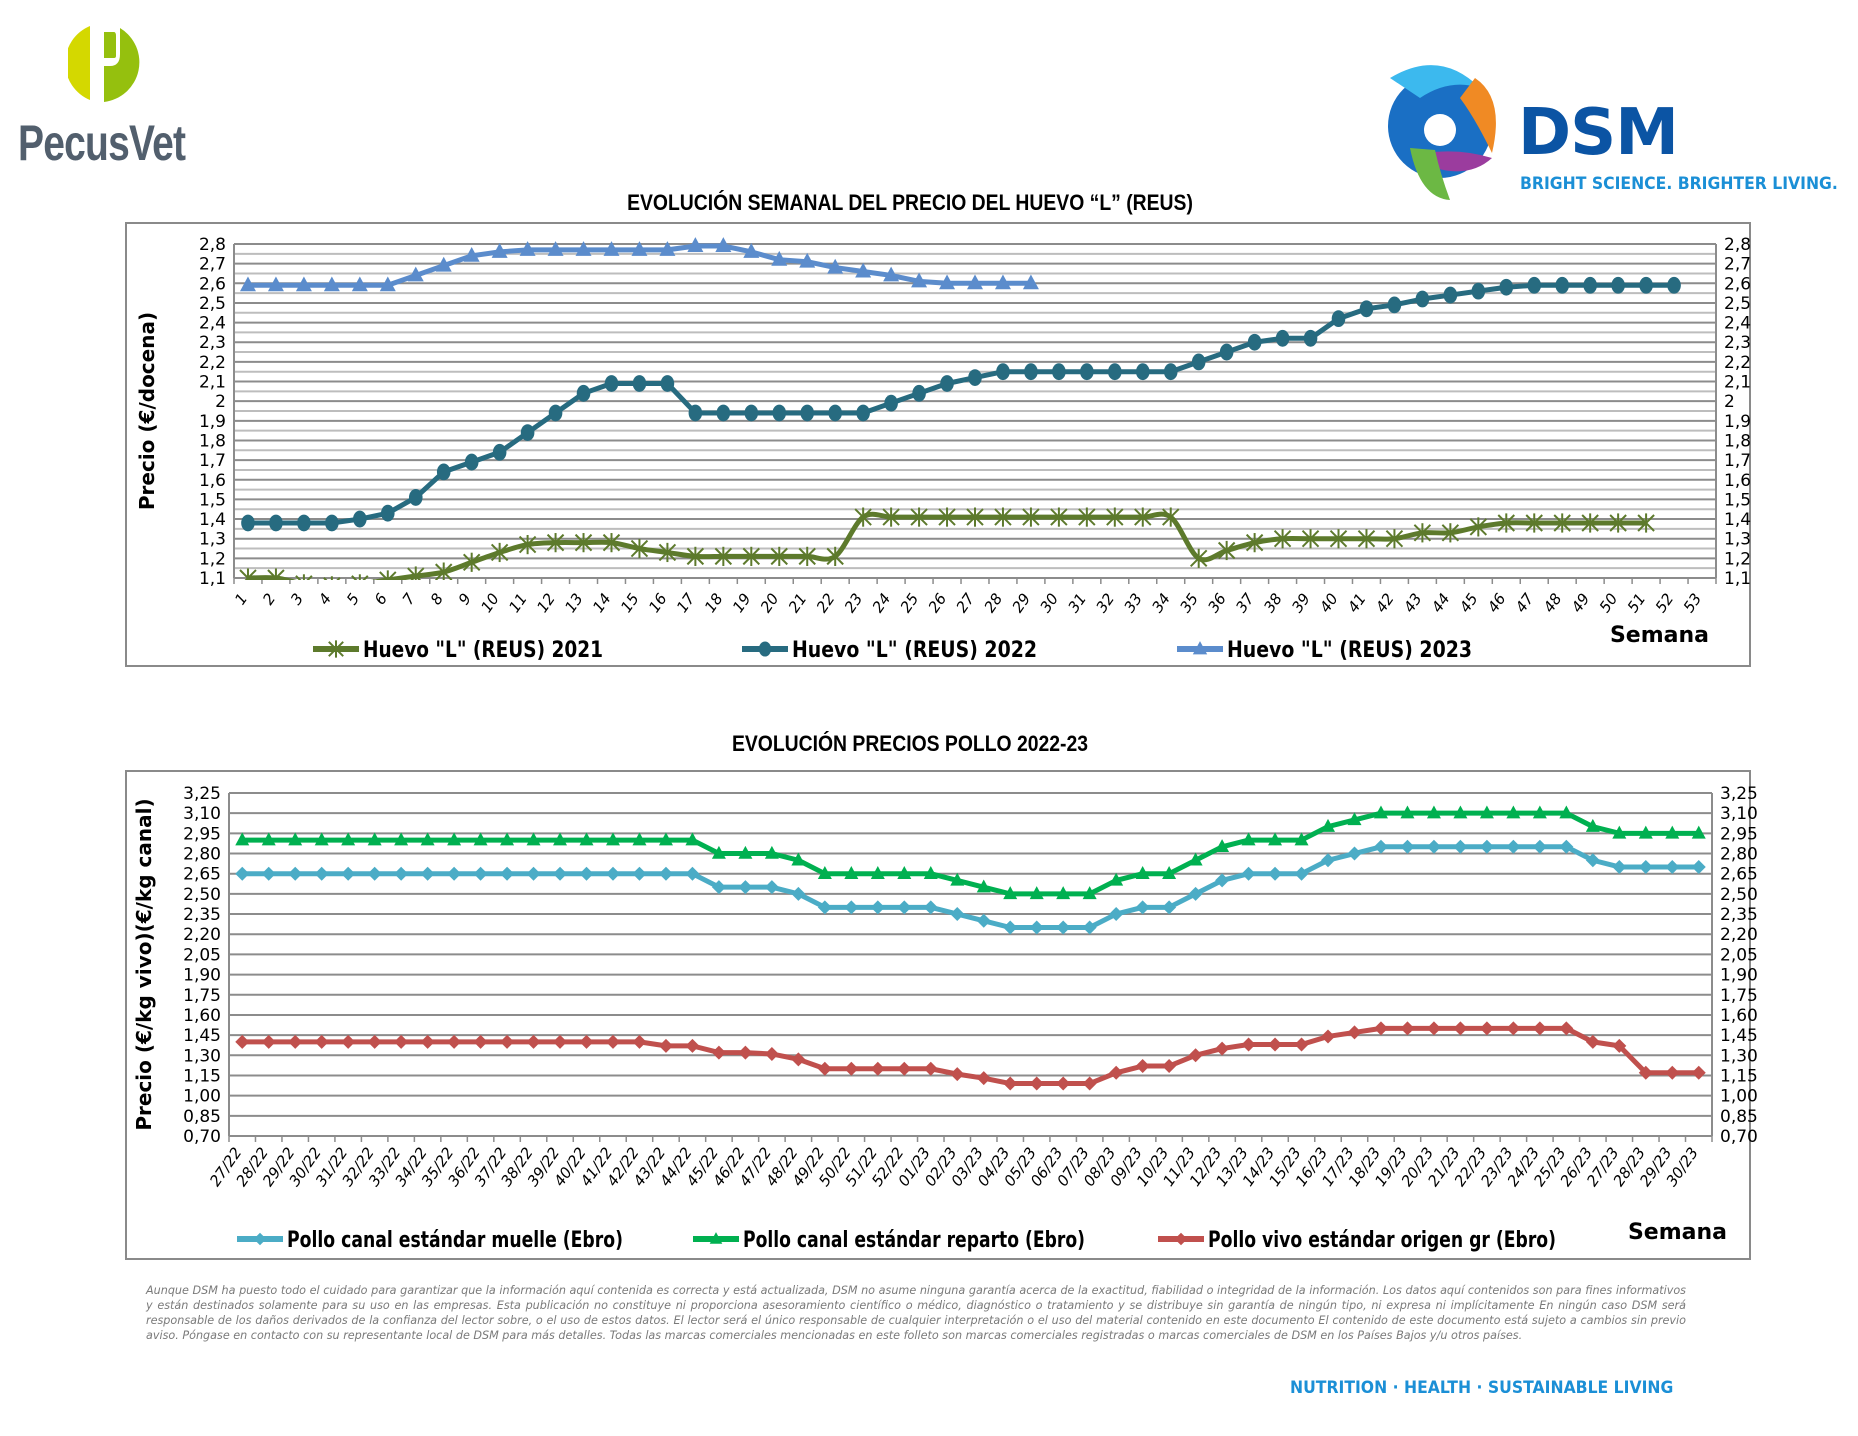 This screenshot has height=1436, width=1858. Describe the element at coordinates (1737, 284) in the screenshot. I see `y-tick-label-right: 2,6` at that location.